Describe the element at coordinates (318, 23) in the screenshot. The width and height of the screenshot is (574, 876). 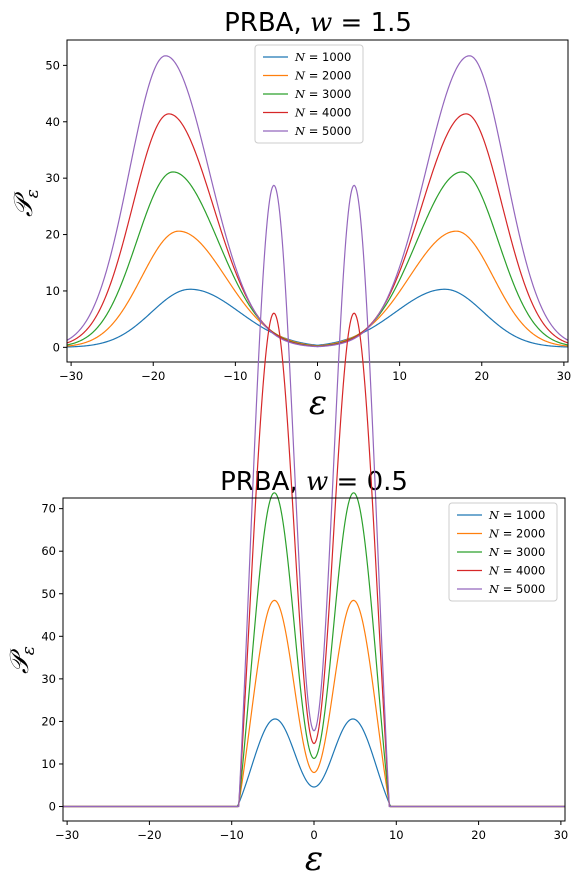
I see `chart-title-top: PRBA, w = 1.5` at that location.